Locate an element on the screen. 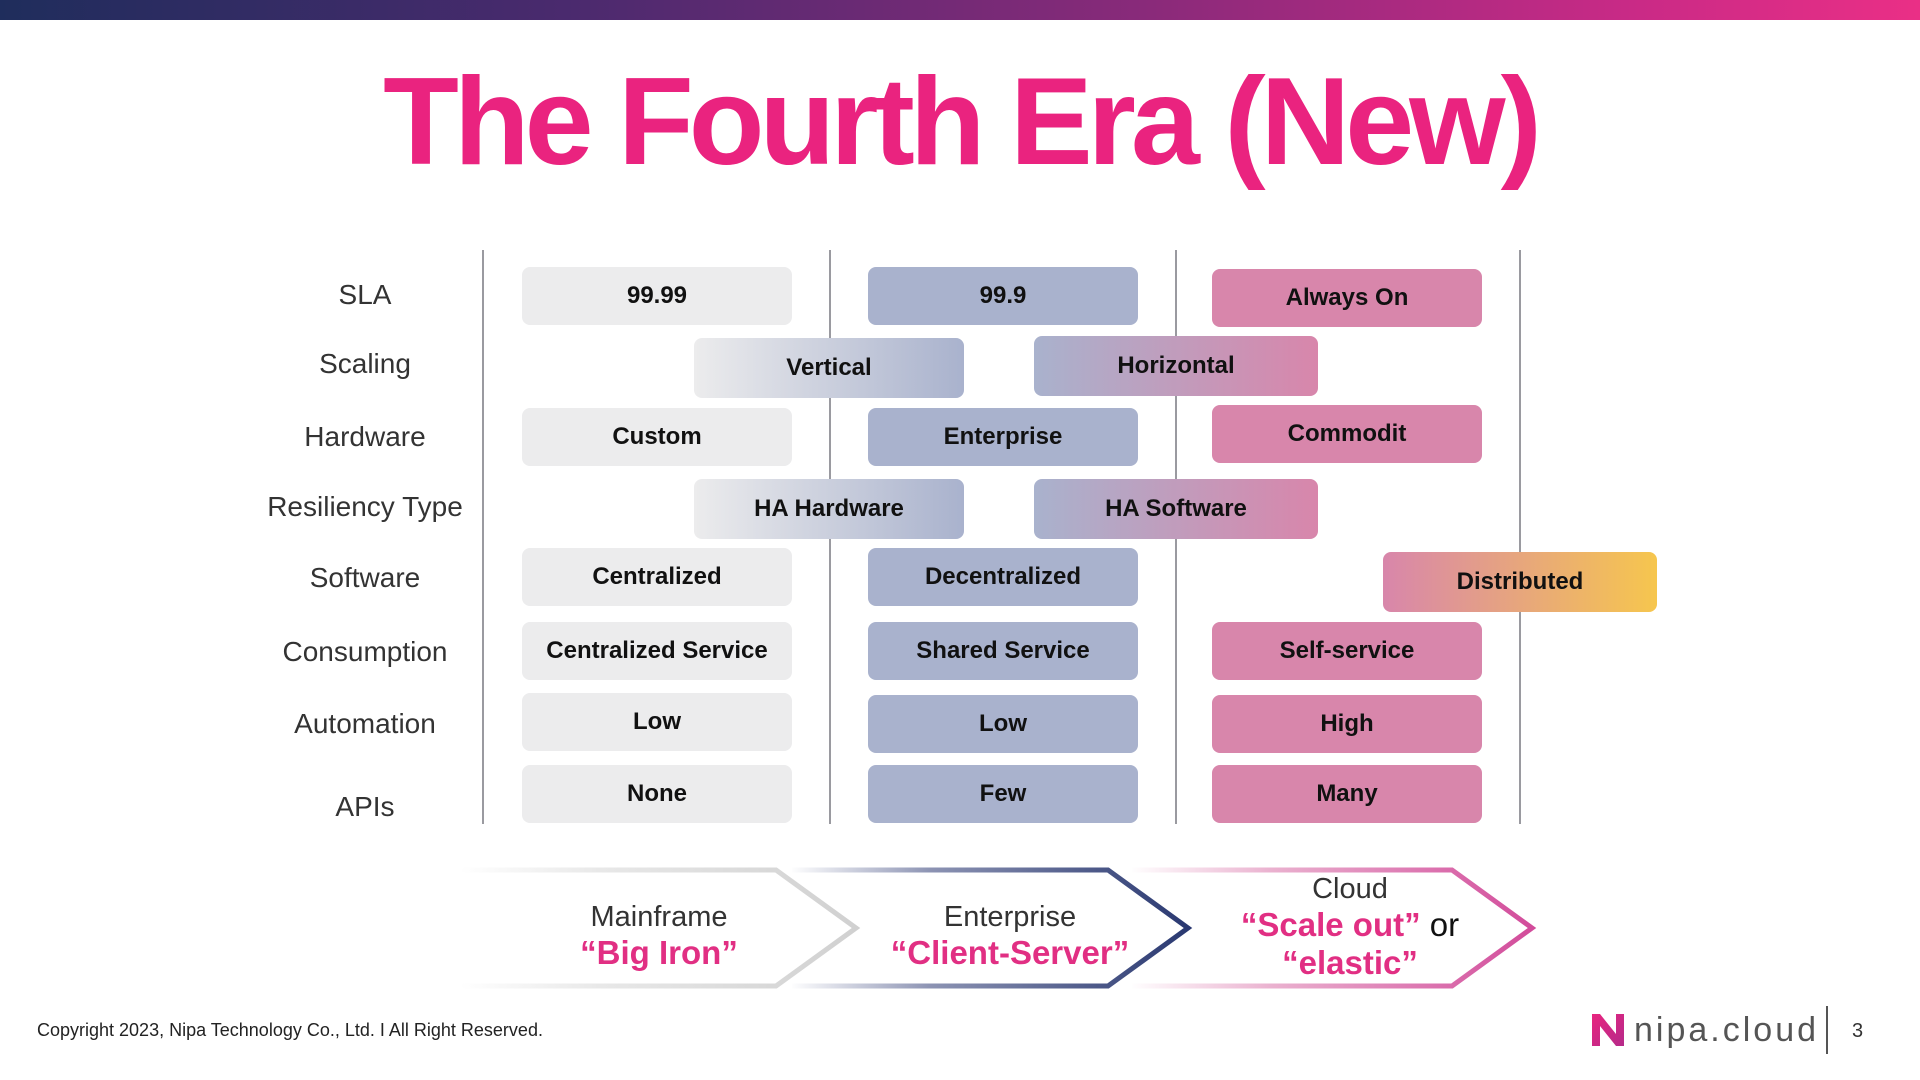 Image resolution: width=1920 pixels, height=1080 pixels. row-label-software: Software is located at coordinates (365, 577).